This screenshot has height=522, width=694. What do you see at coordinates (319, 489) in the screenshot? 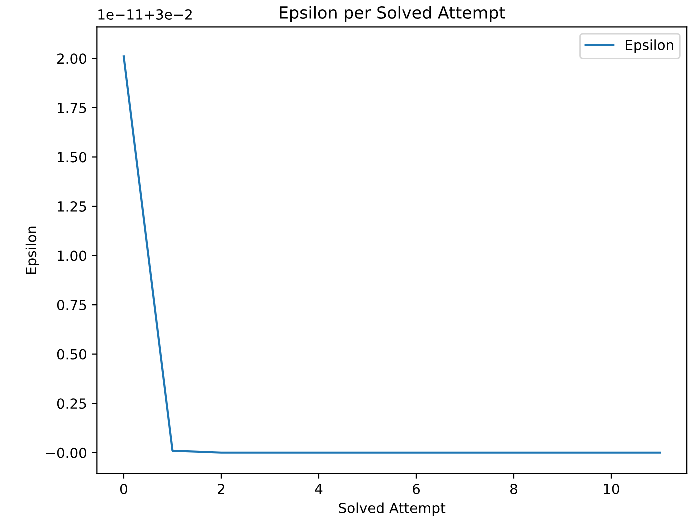
I see `x-tick-label: 4` at bounding box center [319, 489].